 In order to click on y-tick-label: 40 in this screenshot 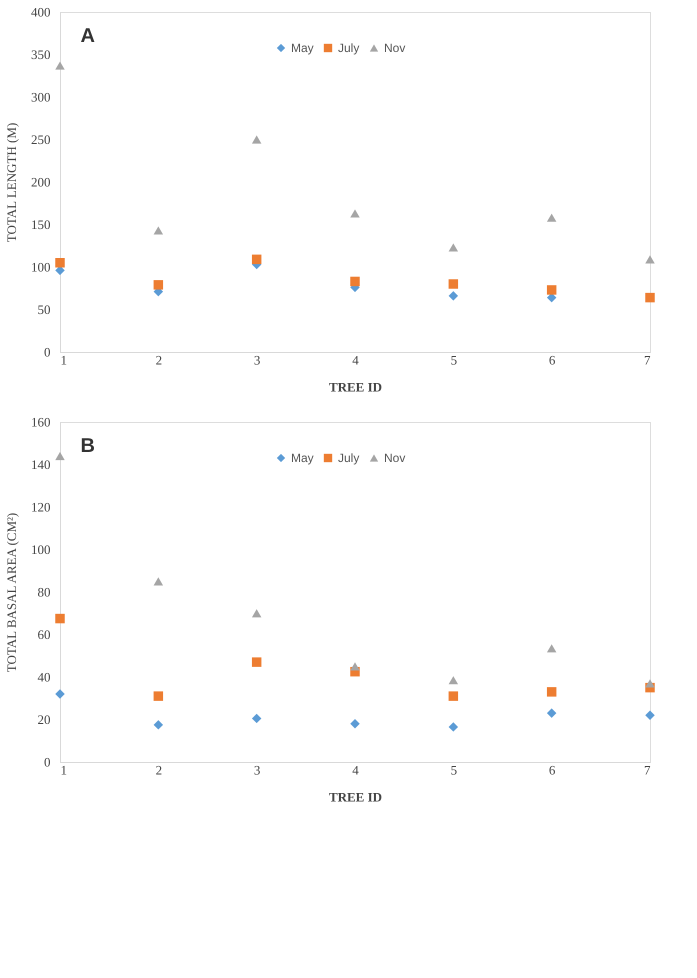, I will do `click(44, 677)`.